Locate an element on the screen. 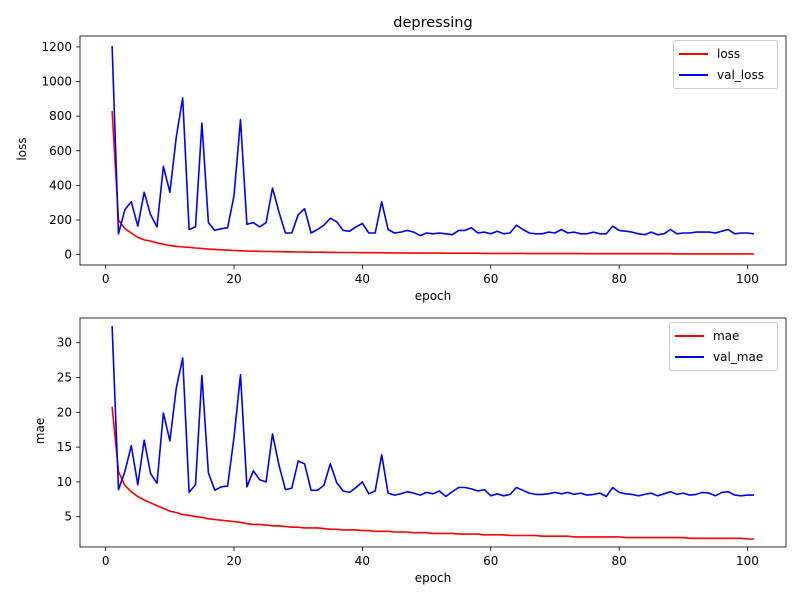  loss-x-tick-label: 60 is located at coordinates (490, 279).